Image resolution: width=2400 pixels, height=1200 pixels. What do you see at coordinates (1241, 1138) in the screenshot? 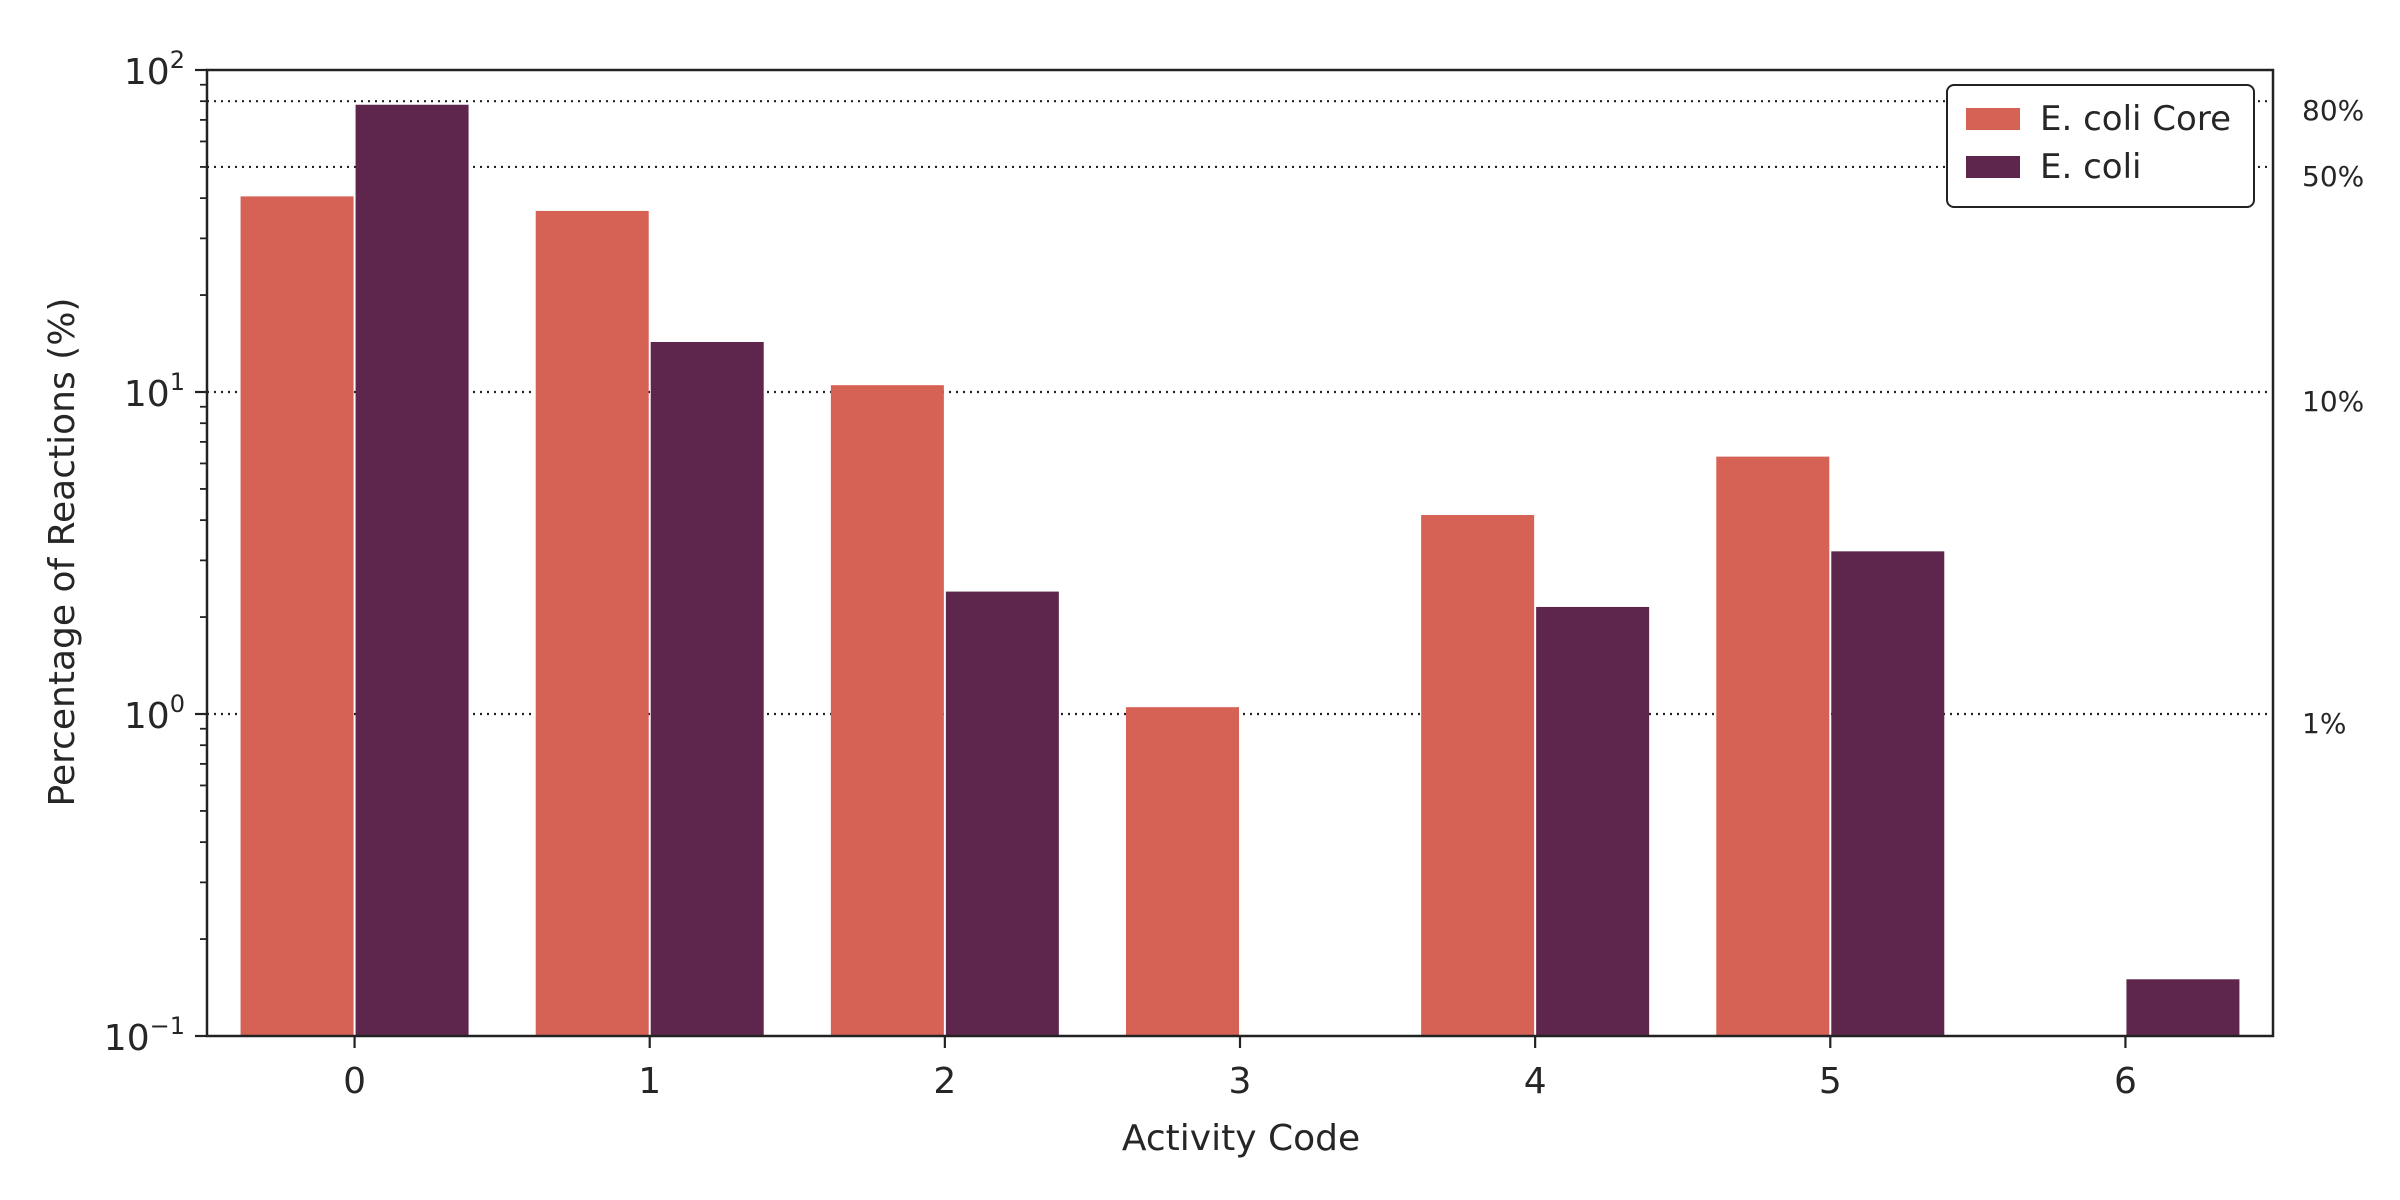
I see `x-axis-title: Activity Code` at bounding box center [1241, 1138].